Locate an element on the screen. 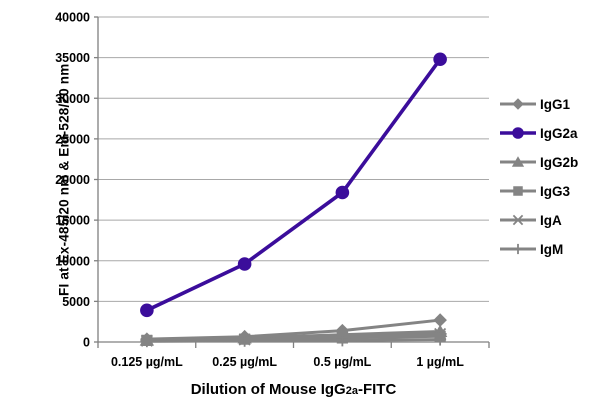 This screenshot has height=410, width=600. x-tick-label: 0.5 µg/mL is located at coordinates (342, 362).